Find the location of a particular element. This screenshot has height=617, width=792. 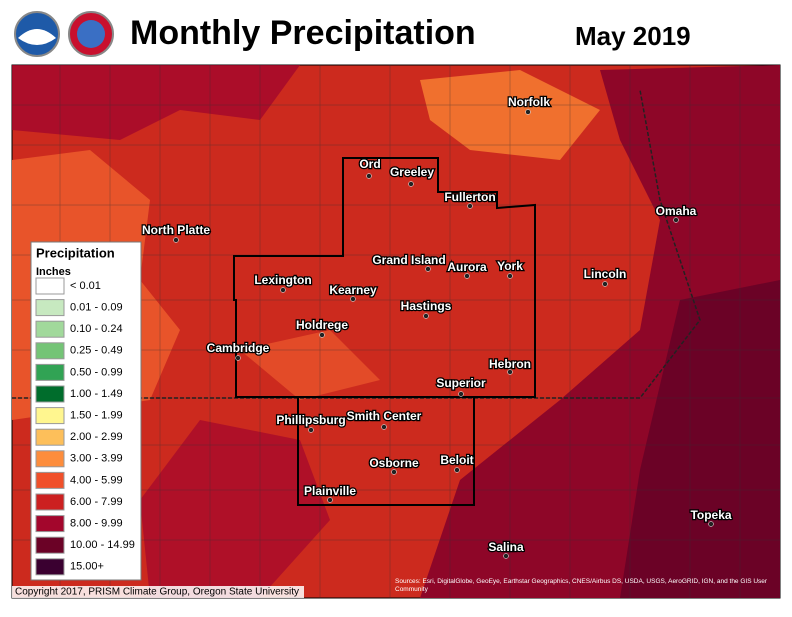

copyright-bg is located at coordinates (158, 592).